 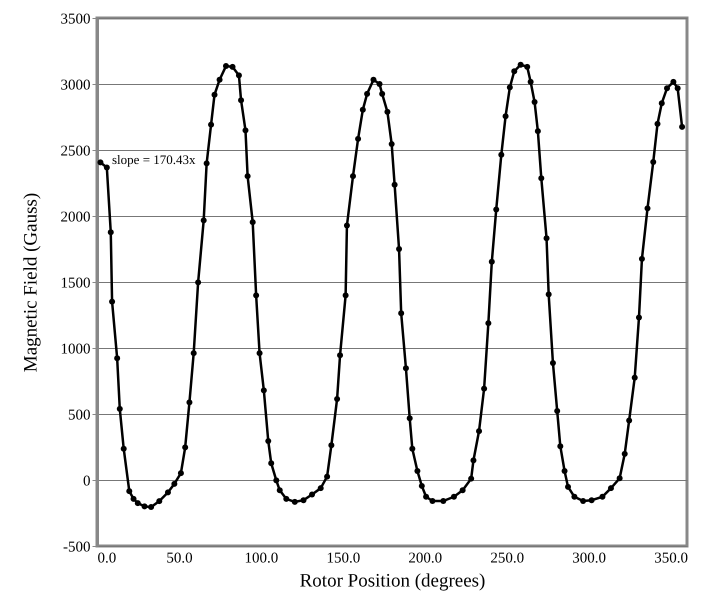 What do you see at coordinates (179, 558) in the screenshot?
I see `x-tick-label: 50.0` at bounding box center [179, 558].